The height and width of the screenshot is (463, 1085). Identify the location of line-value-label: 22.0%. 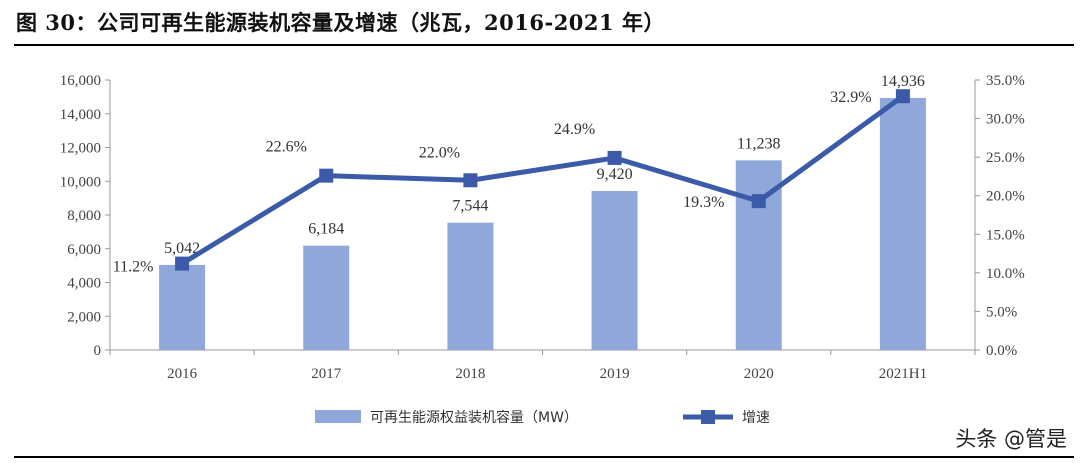
(439, 152).